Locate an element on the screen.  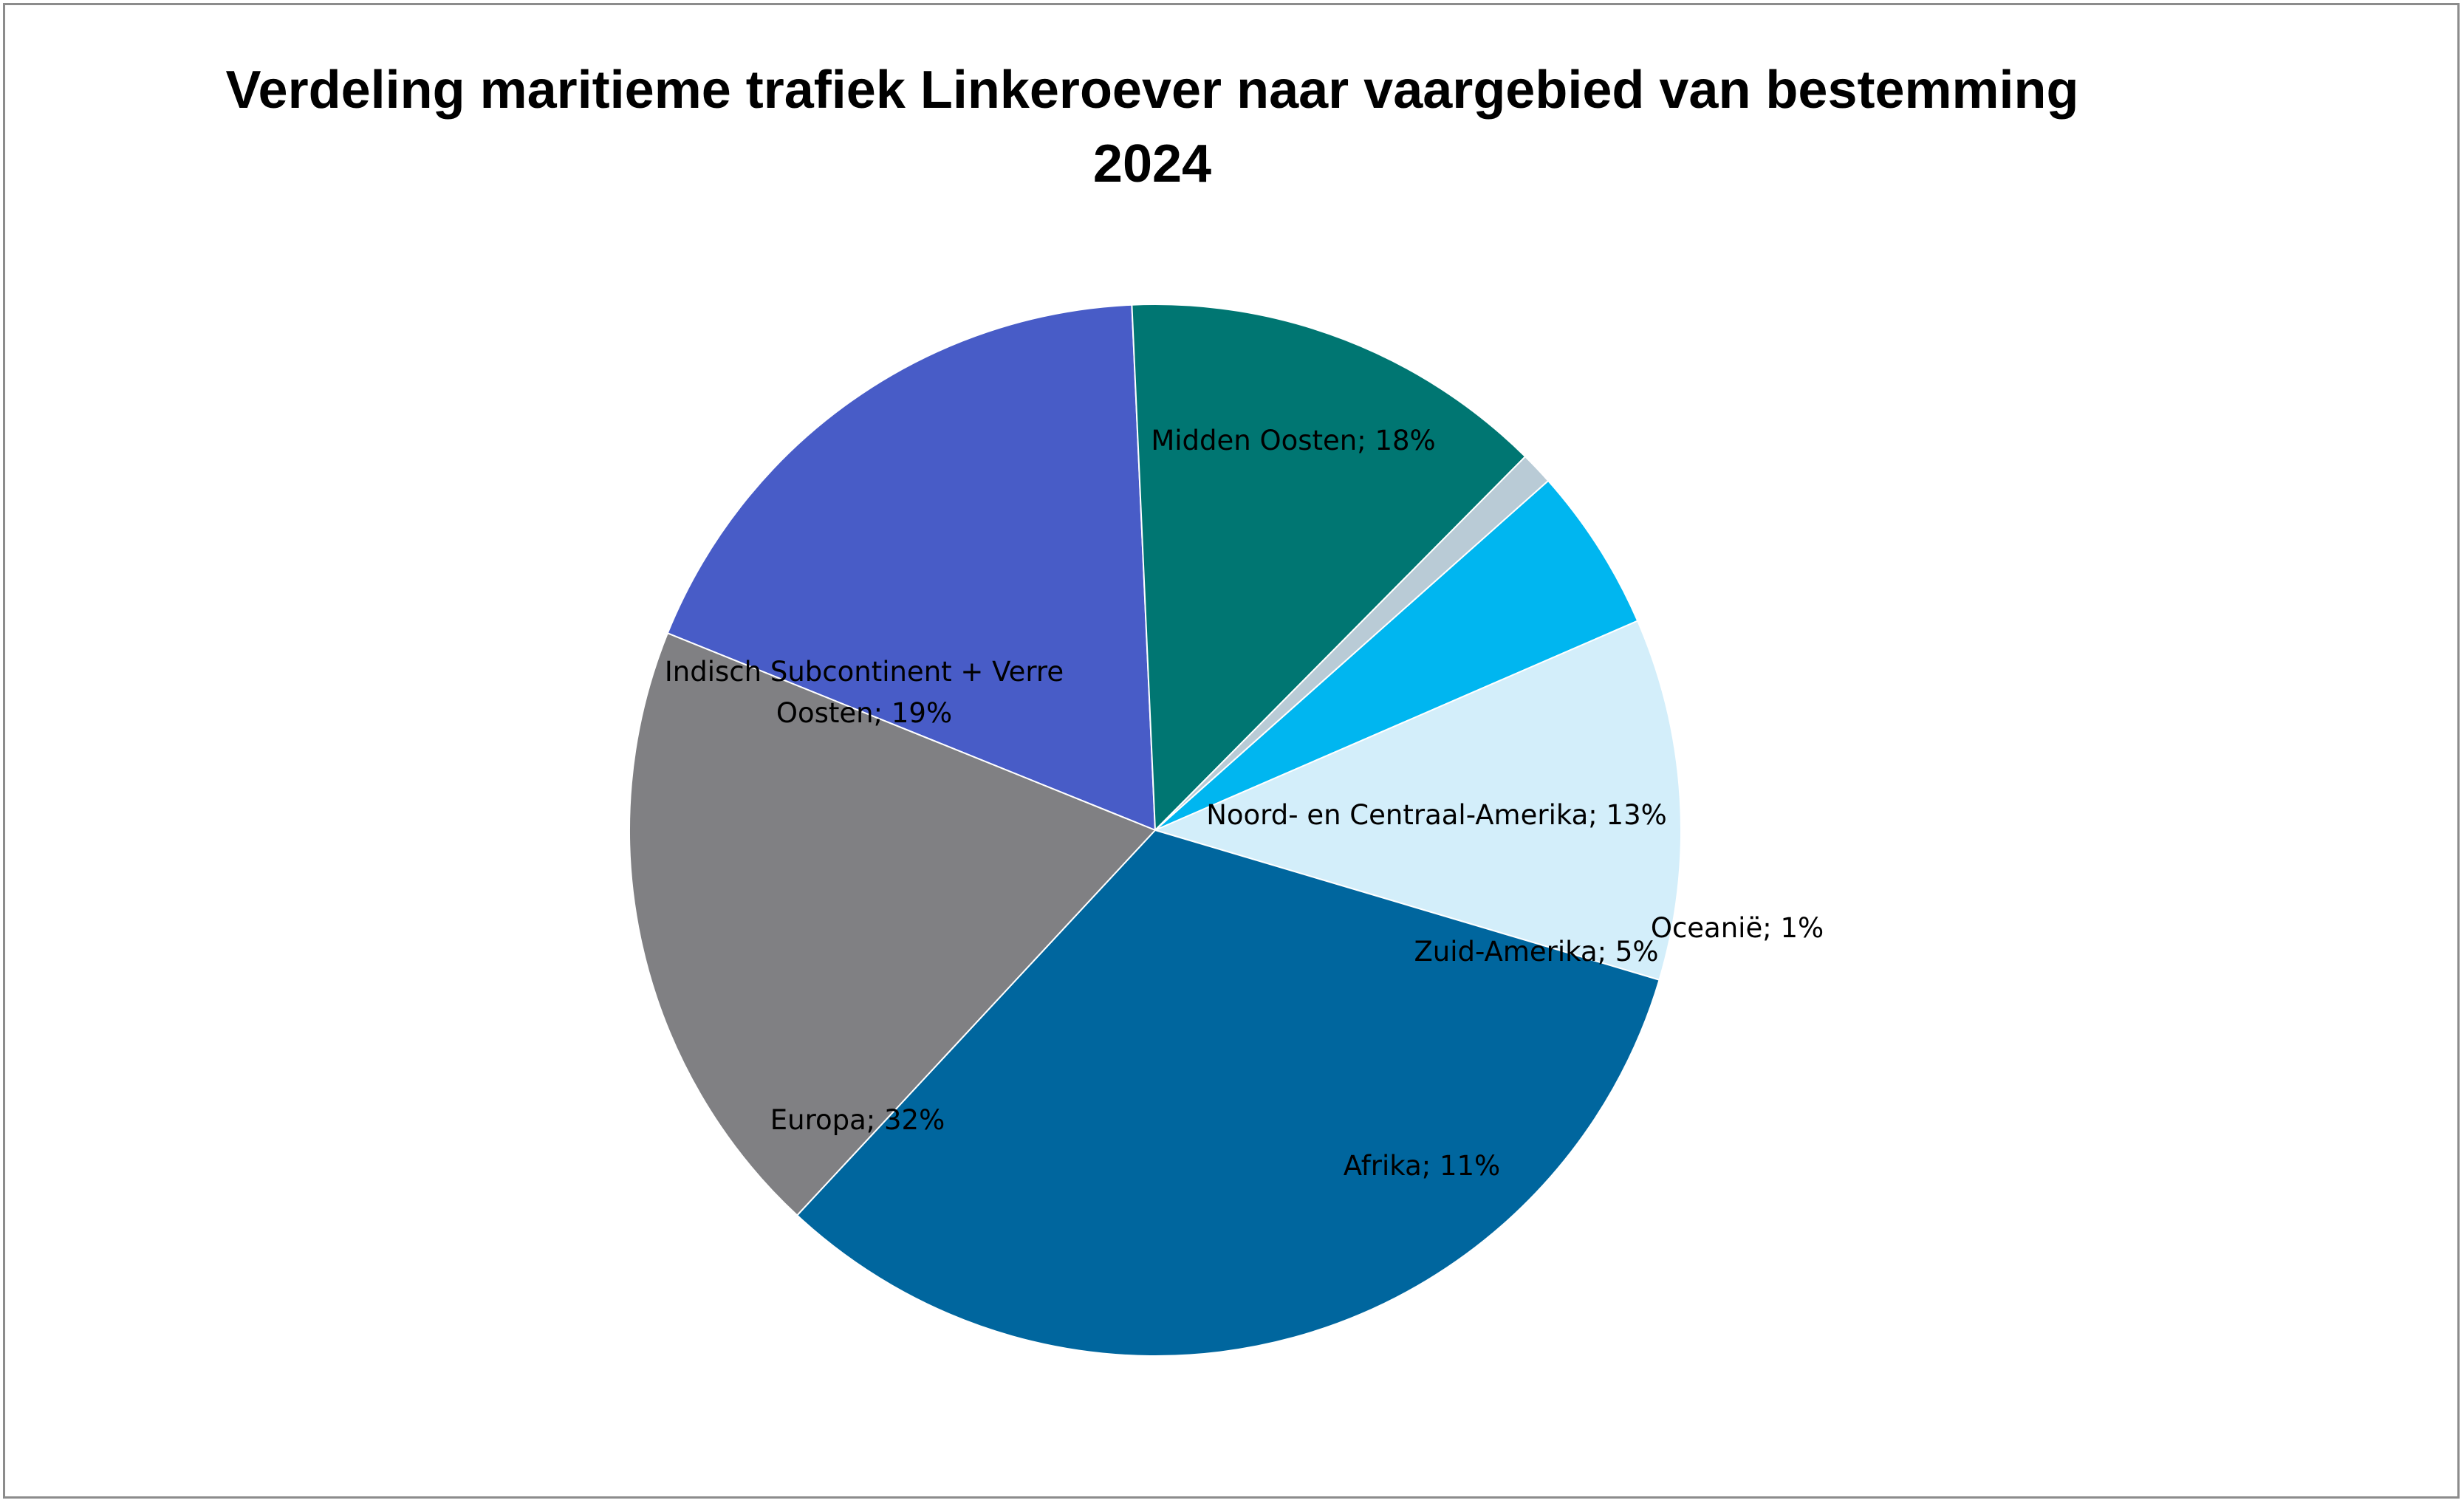
data-label-europa: Europa; 32% is located at coordinates (857, 1120).